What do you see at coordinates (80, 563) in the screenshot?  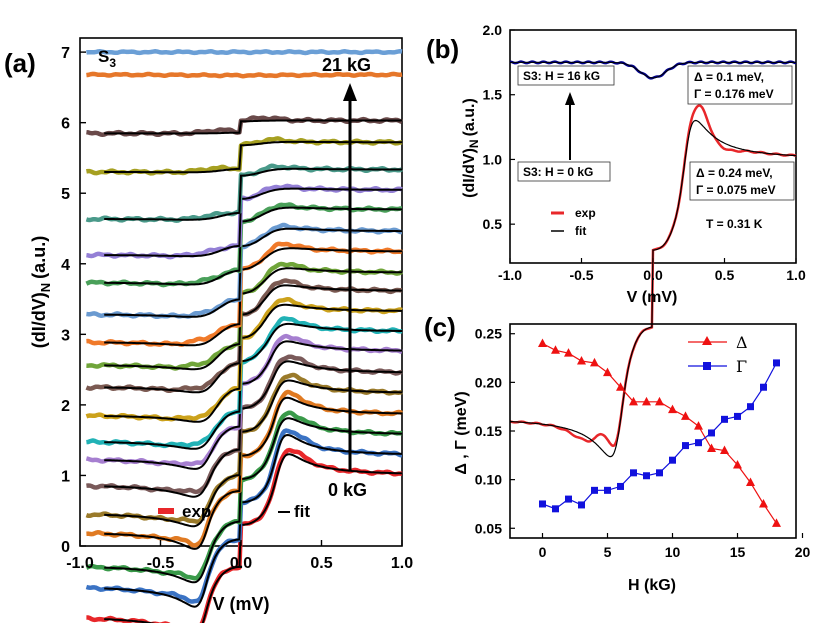 I see `panel-a-x-tick-label: -1.0` at bounding box center [80, 563].